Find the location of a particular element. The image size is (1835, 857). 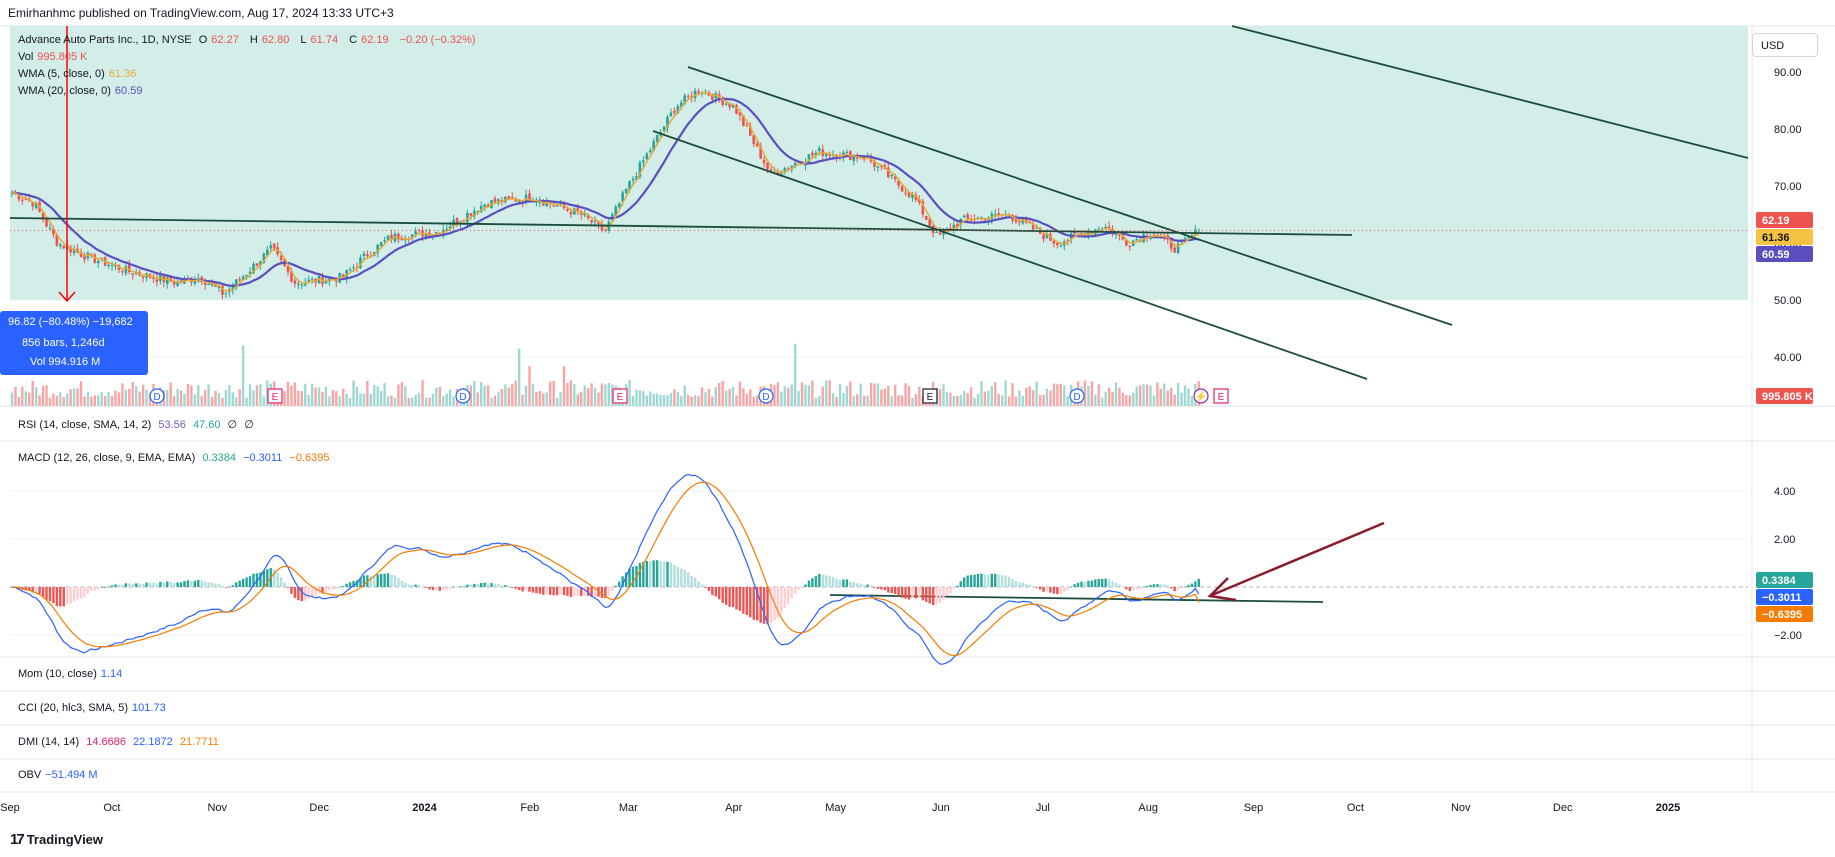

currency-button: USD is located at coordinates (1785, 45).